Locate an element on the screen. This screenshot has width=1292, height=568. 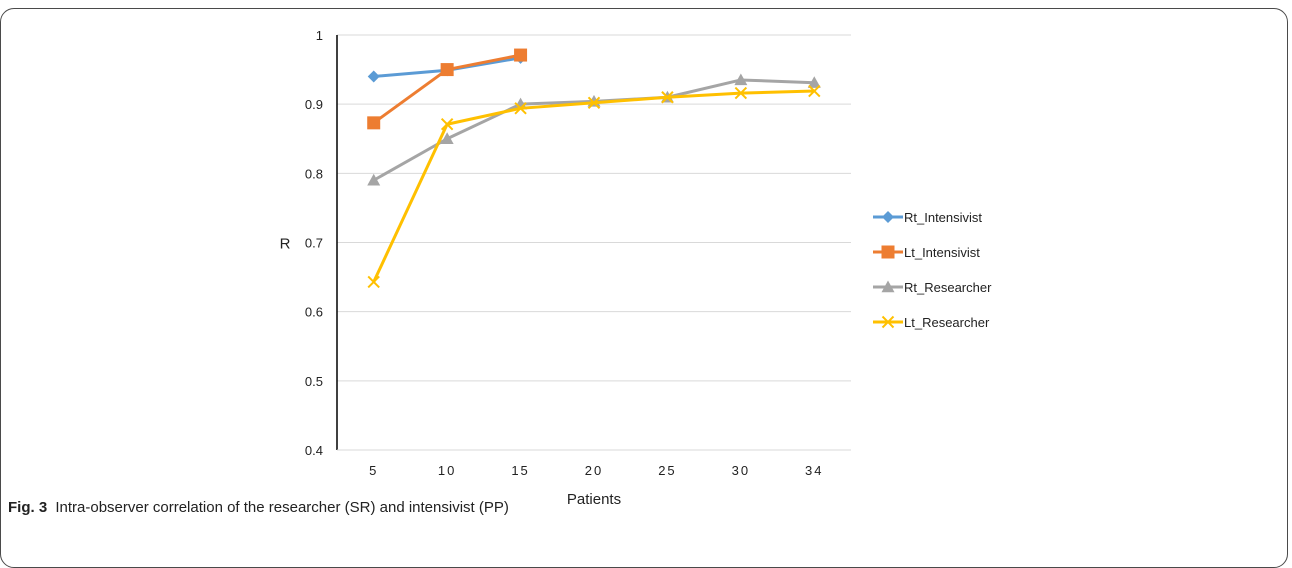
x-axis-title: Patients is located at coordinates (594, 499).